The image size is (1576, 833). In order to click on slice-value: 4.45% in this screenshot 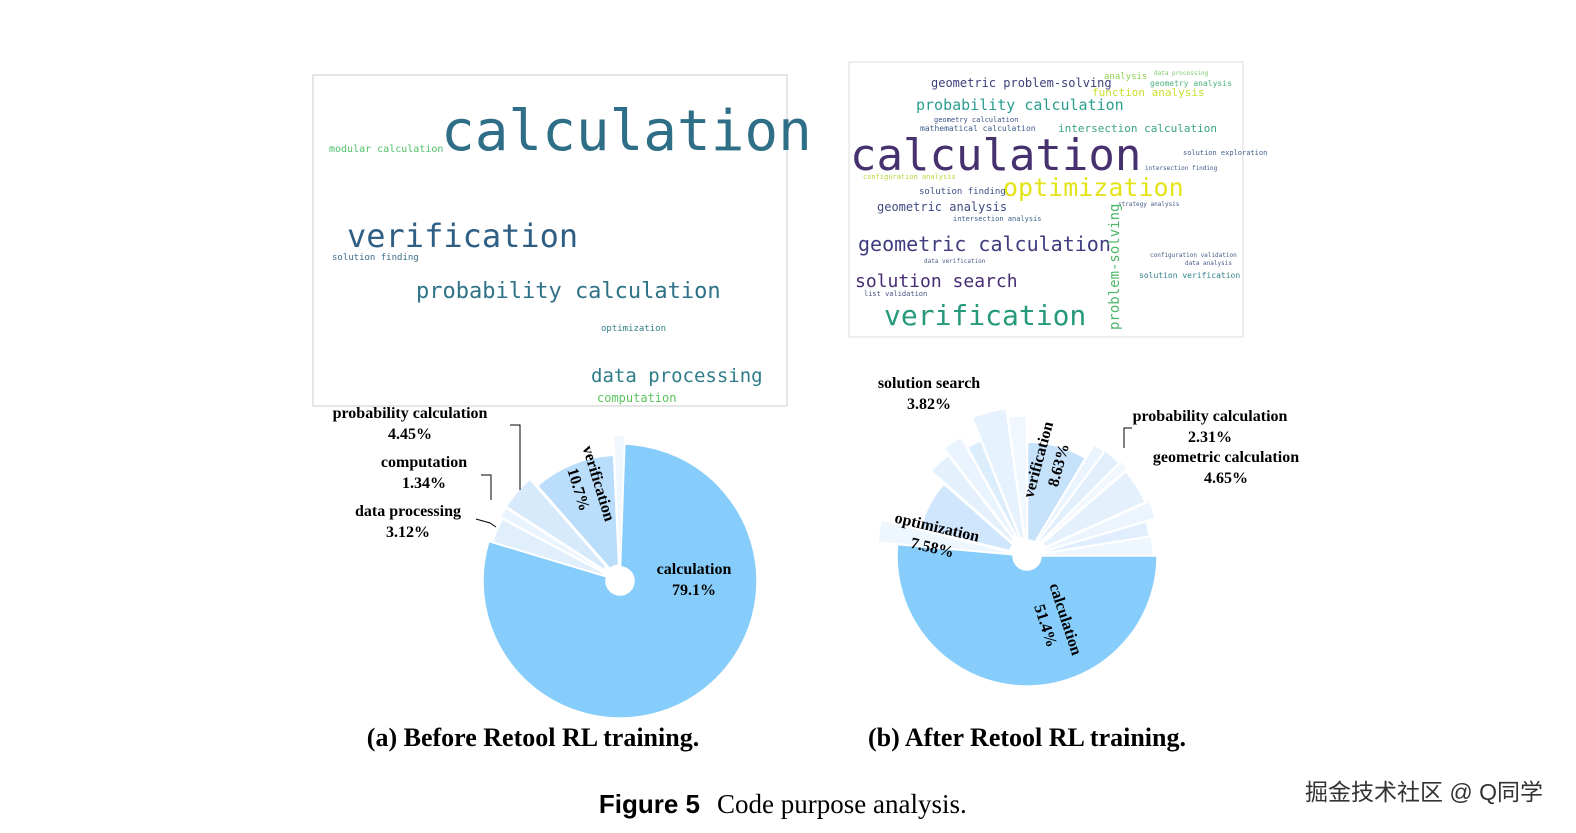, I will do `click(410, 434)`.